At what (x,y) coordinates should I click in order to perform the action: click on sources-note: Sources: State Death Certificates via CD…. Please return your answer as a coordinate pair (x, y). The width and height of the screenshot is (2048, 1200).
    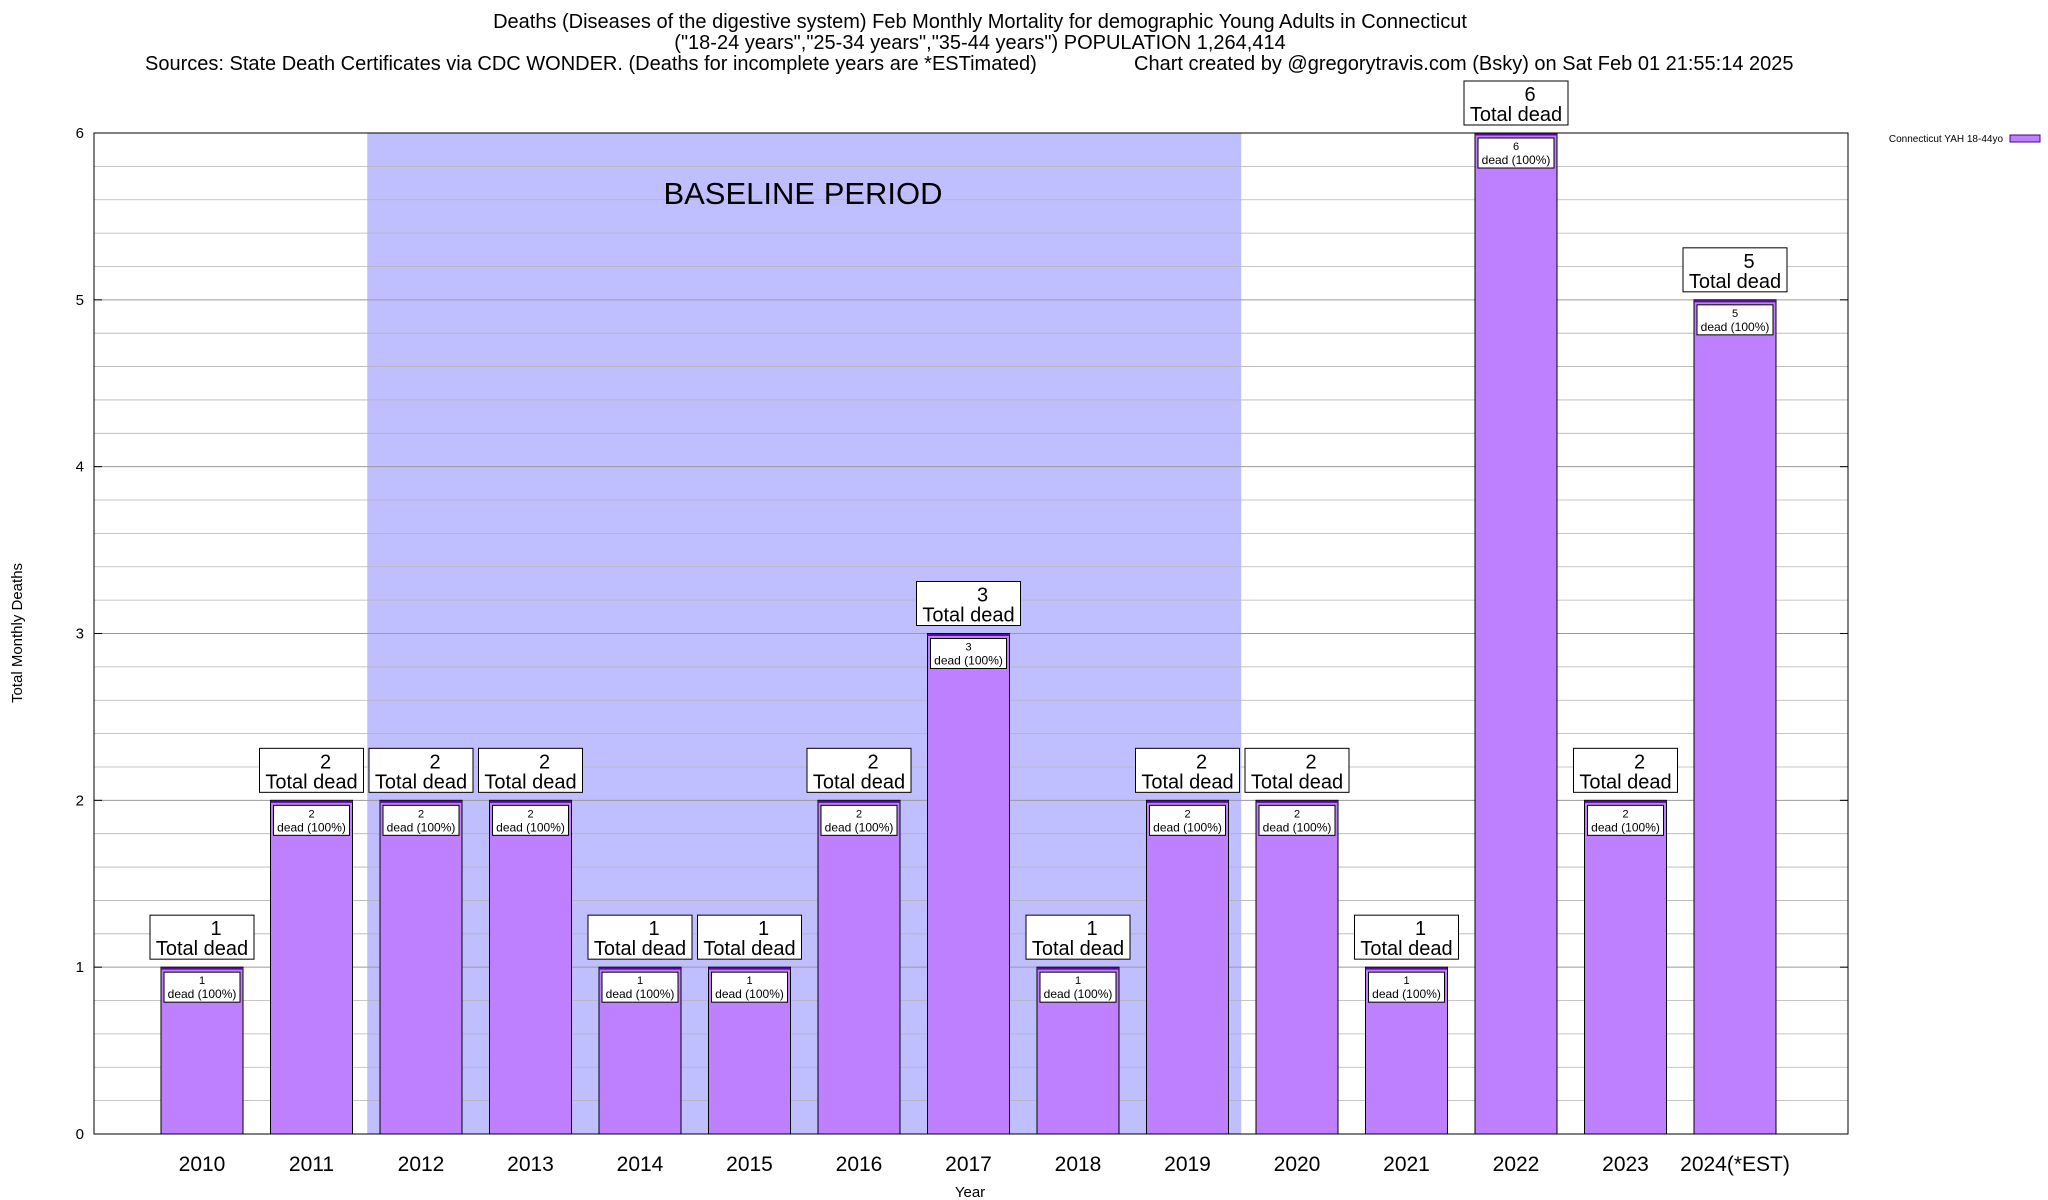
    Looking at the image, I should click on (591, 64).